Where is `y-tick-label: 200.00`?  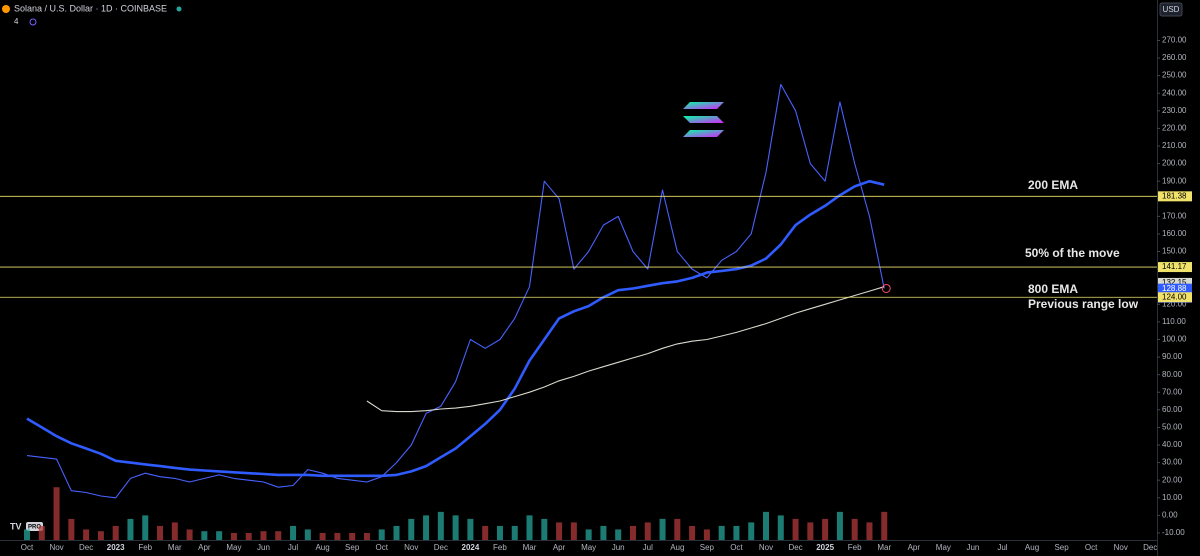 y-tick-label: 200.00 is located at coordinates (1174, 163).